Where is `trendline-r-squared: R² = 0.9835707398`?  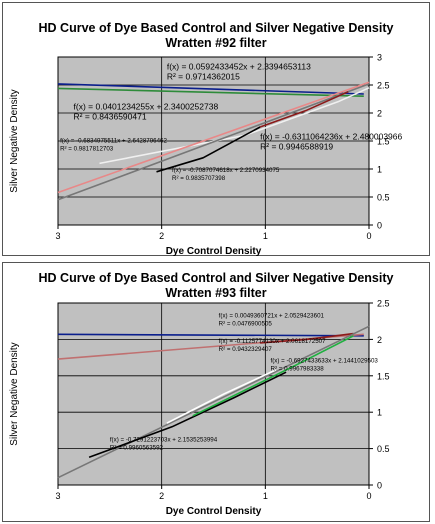 trendline-r-squared: R² = 0.9835707398 is located at coordinates (199, 178).